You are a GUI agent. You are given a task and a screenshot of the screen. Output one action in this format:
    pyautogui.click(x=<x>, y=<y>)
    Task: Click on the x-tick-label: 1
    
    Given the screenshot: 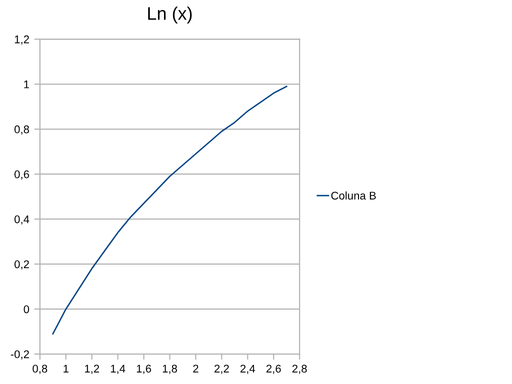 What is the action you would take?
    pyautogui.click(x=66, y=368)
    